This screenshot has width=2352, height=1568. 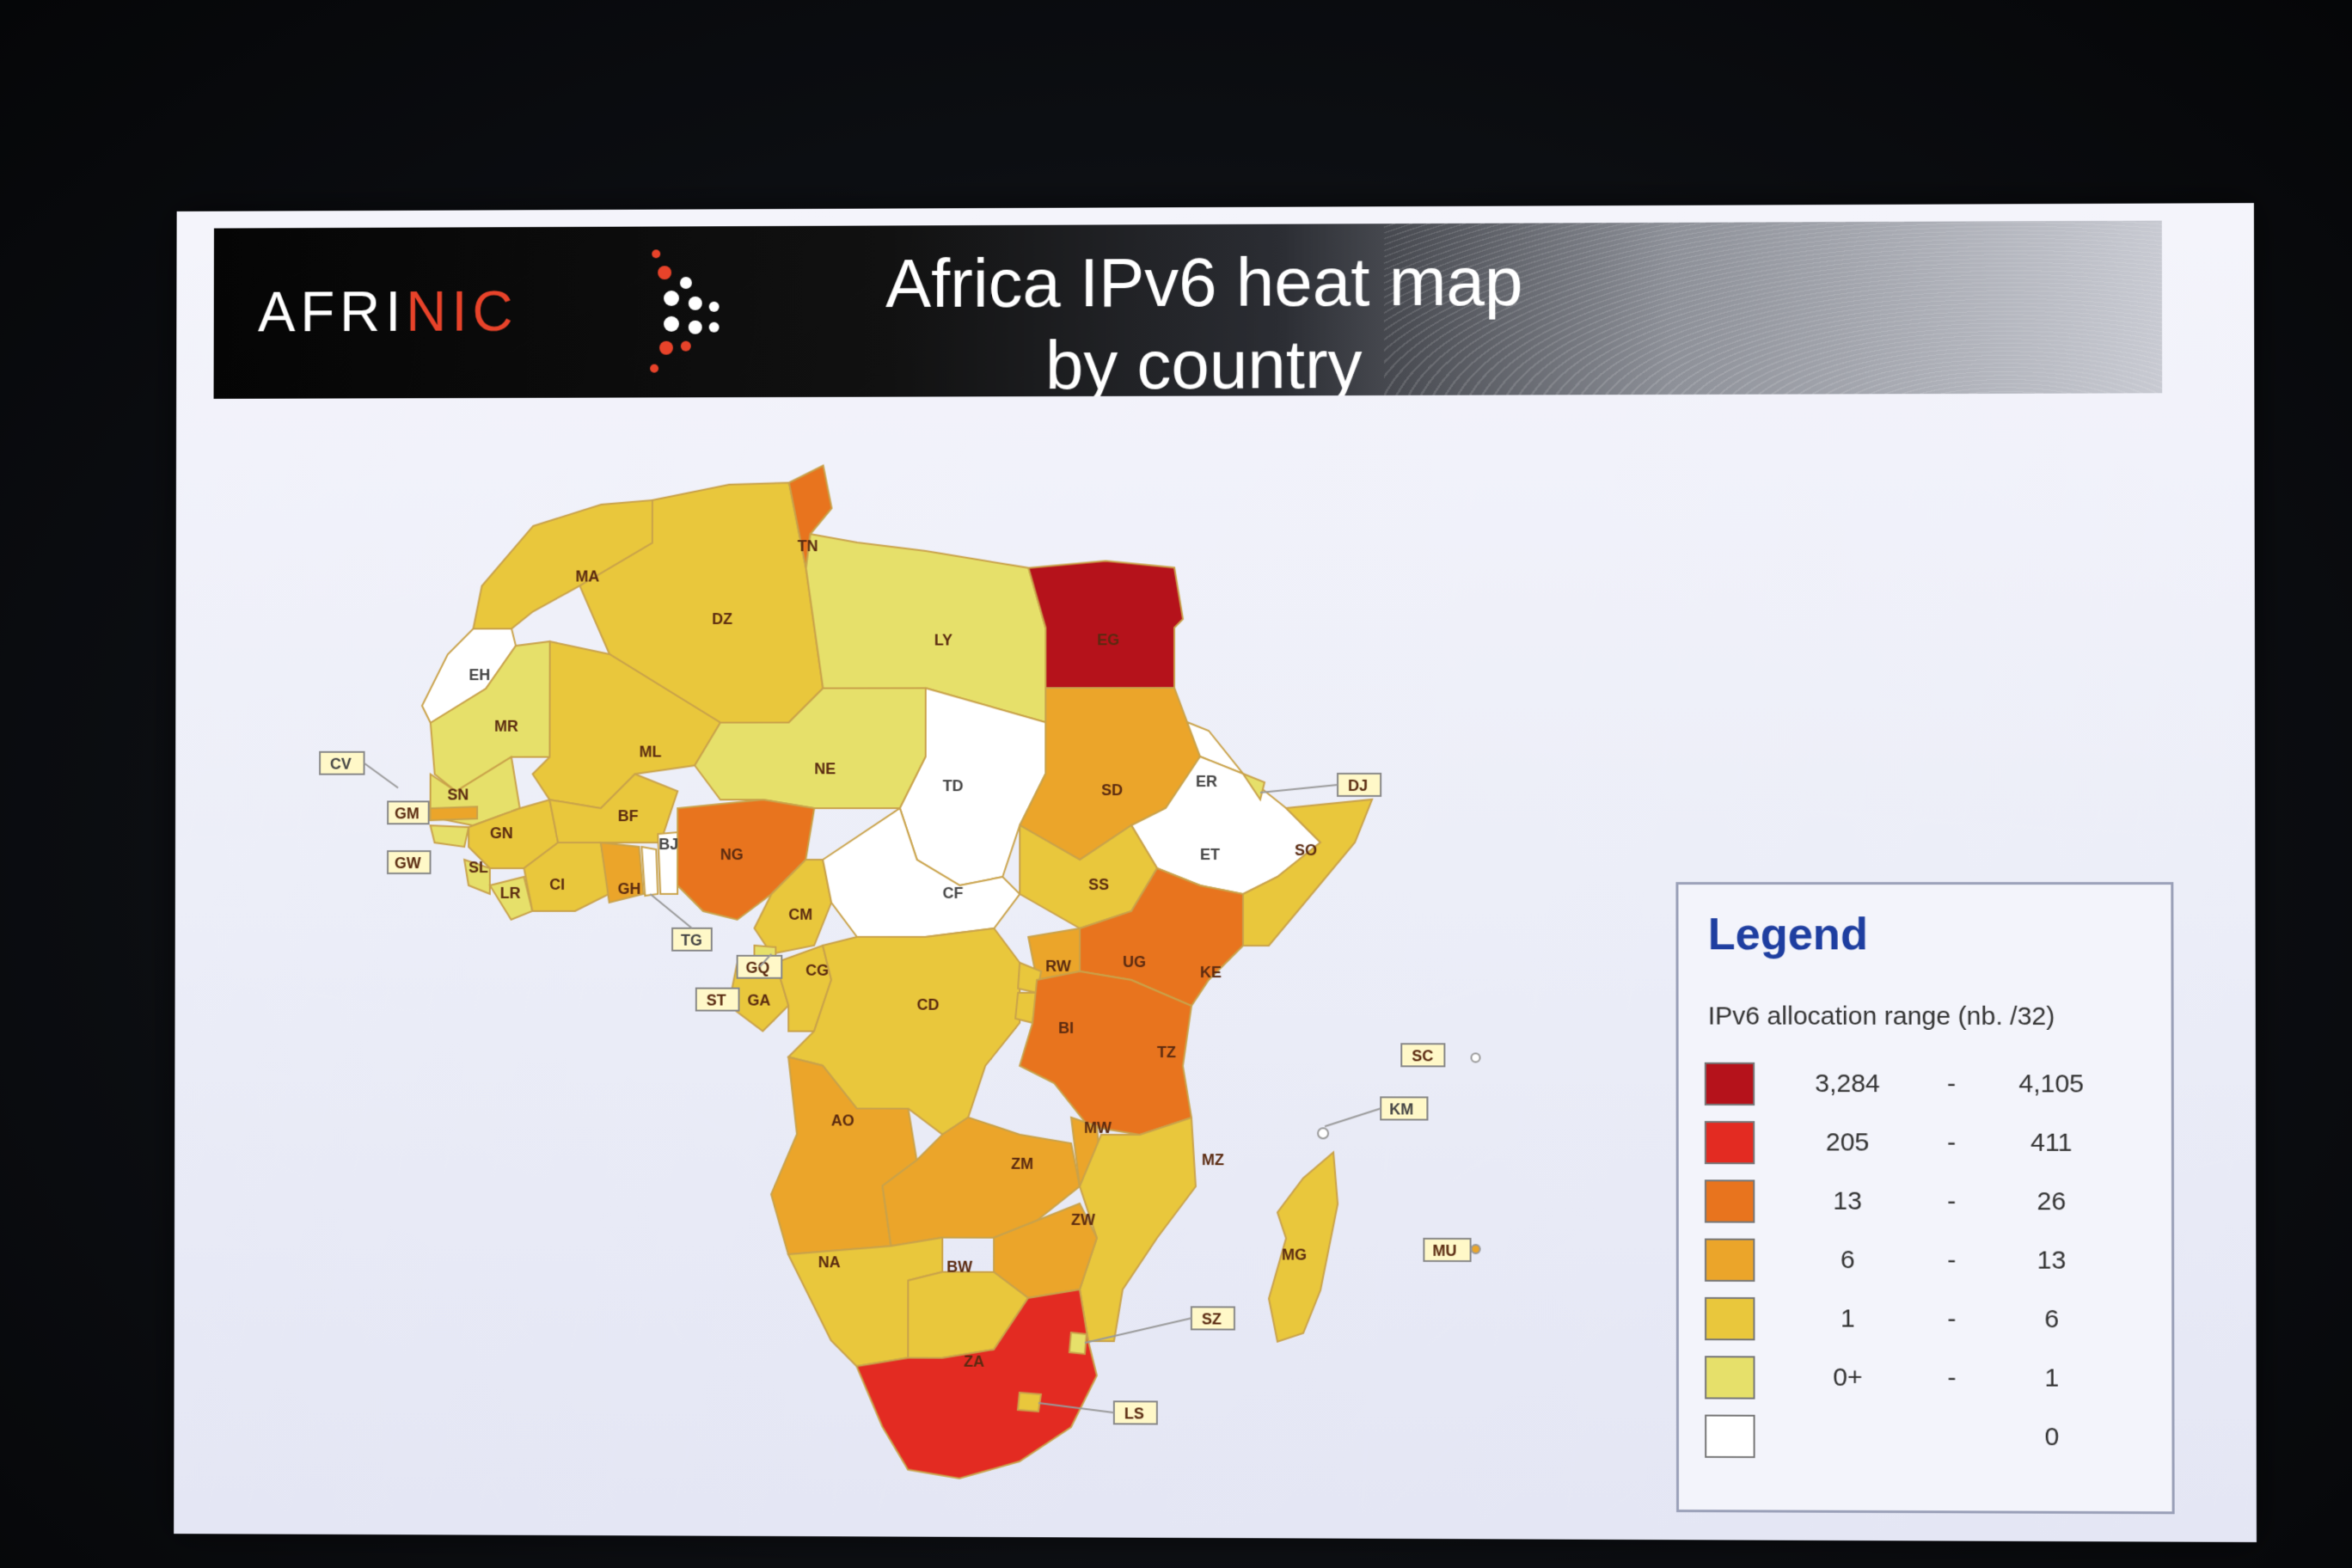 What do you see at coordinates (2052, 1260) in the screenshot?
I see `legend-max: 13` at bounding box center [2052, 1260].